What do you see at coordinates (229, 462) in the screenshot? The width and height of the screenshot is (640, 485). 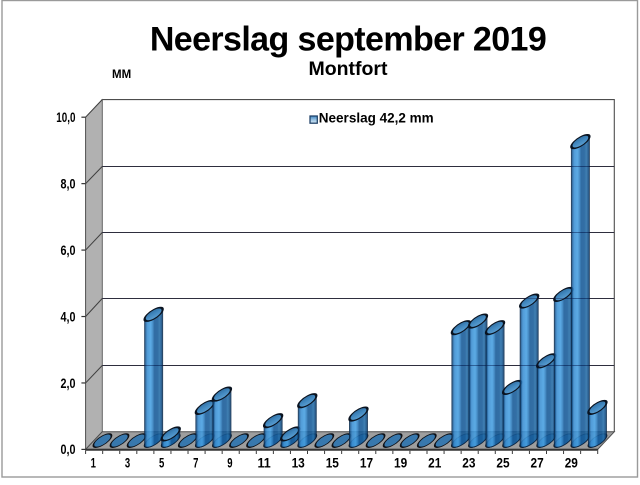 I see `svg-text: 9` at bounding box center [229, 462].